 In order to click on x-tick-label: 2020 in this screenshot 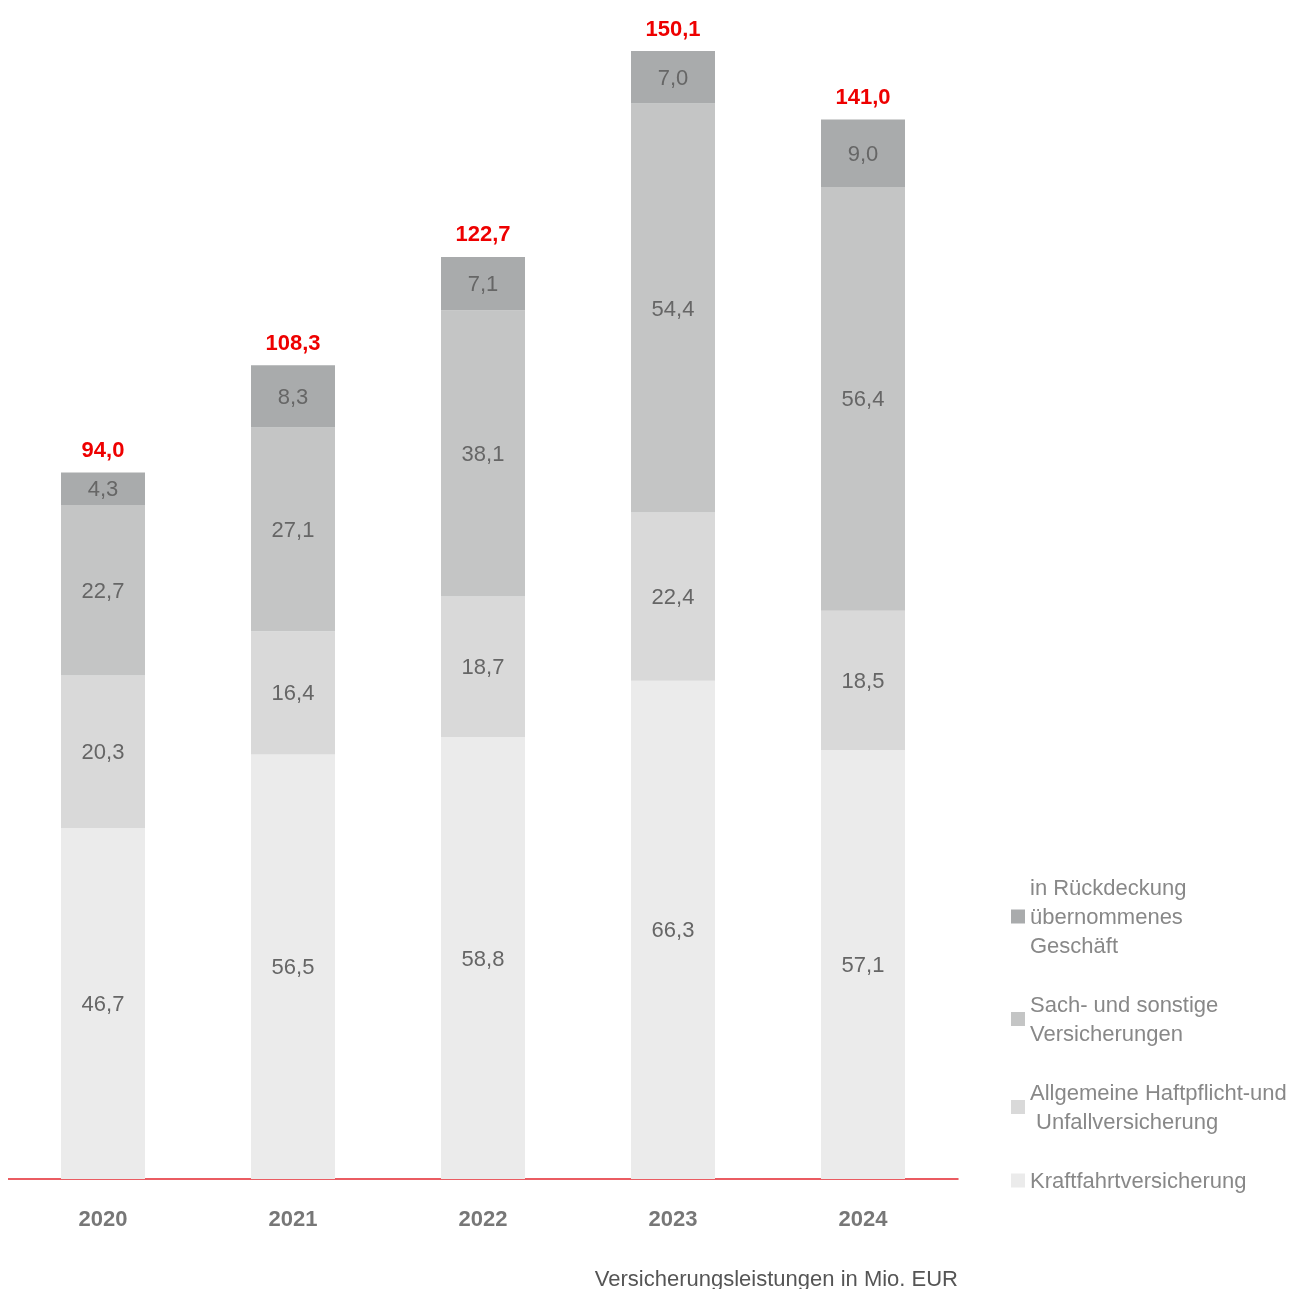, I will do `click(103, 1218)`.